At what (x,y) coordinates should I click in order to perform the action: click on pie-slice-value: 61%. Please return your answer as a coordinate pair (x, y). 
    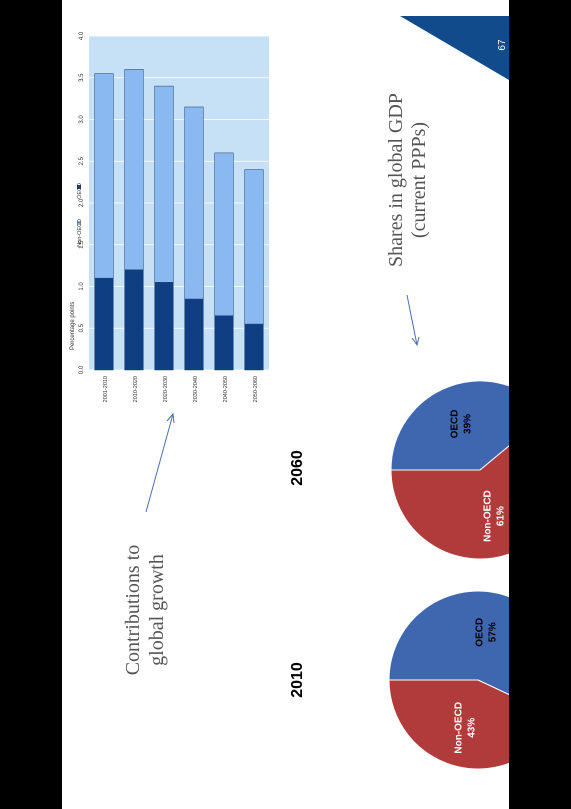
    Looking at the image, I should click on (501, 516).